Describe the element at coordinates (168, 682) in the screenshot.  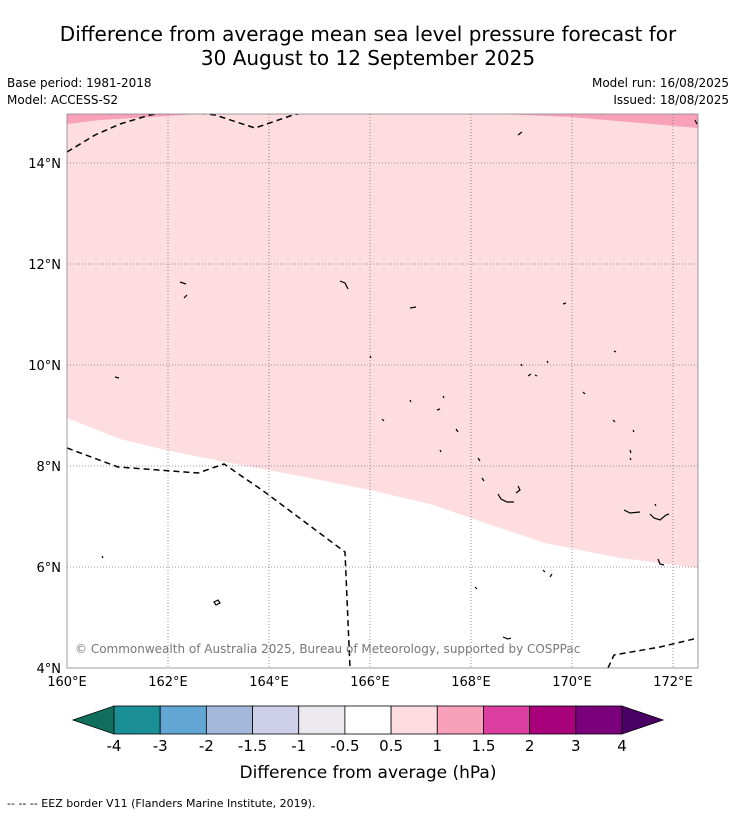
I see `lon-label-162e: 162°E` at that location.